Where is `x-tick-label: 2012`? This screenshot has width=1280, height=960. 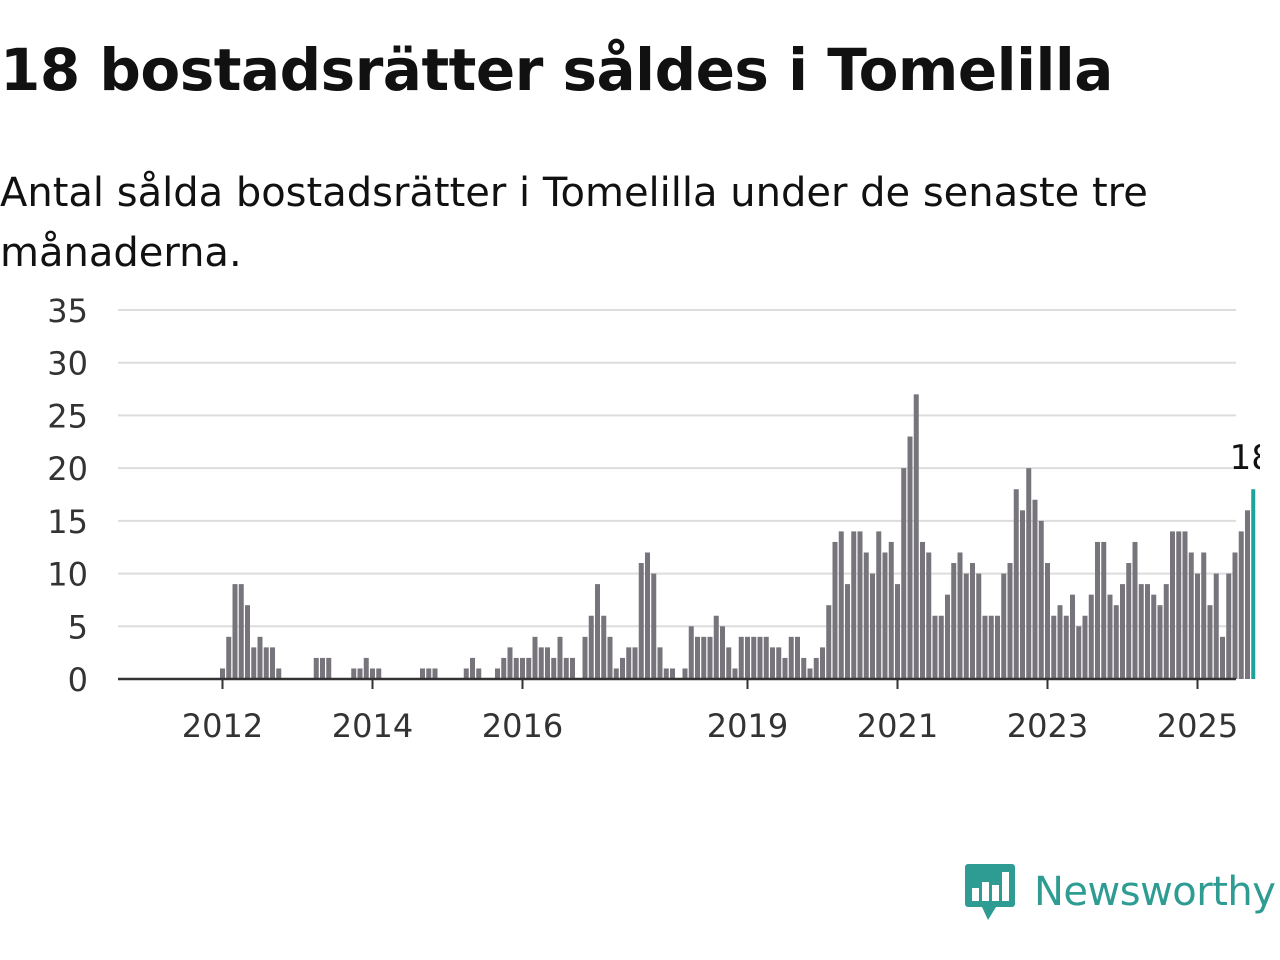 x-tick-label: 2012 is located at coordinates (222, 726).